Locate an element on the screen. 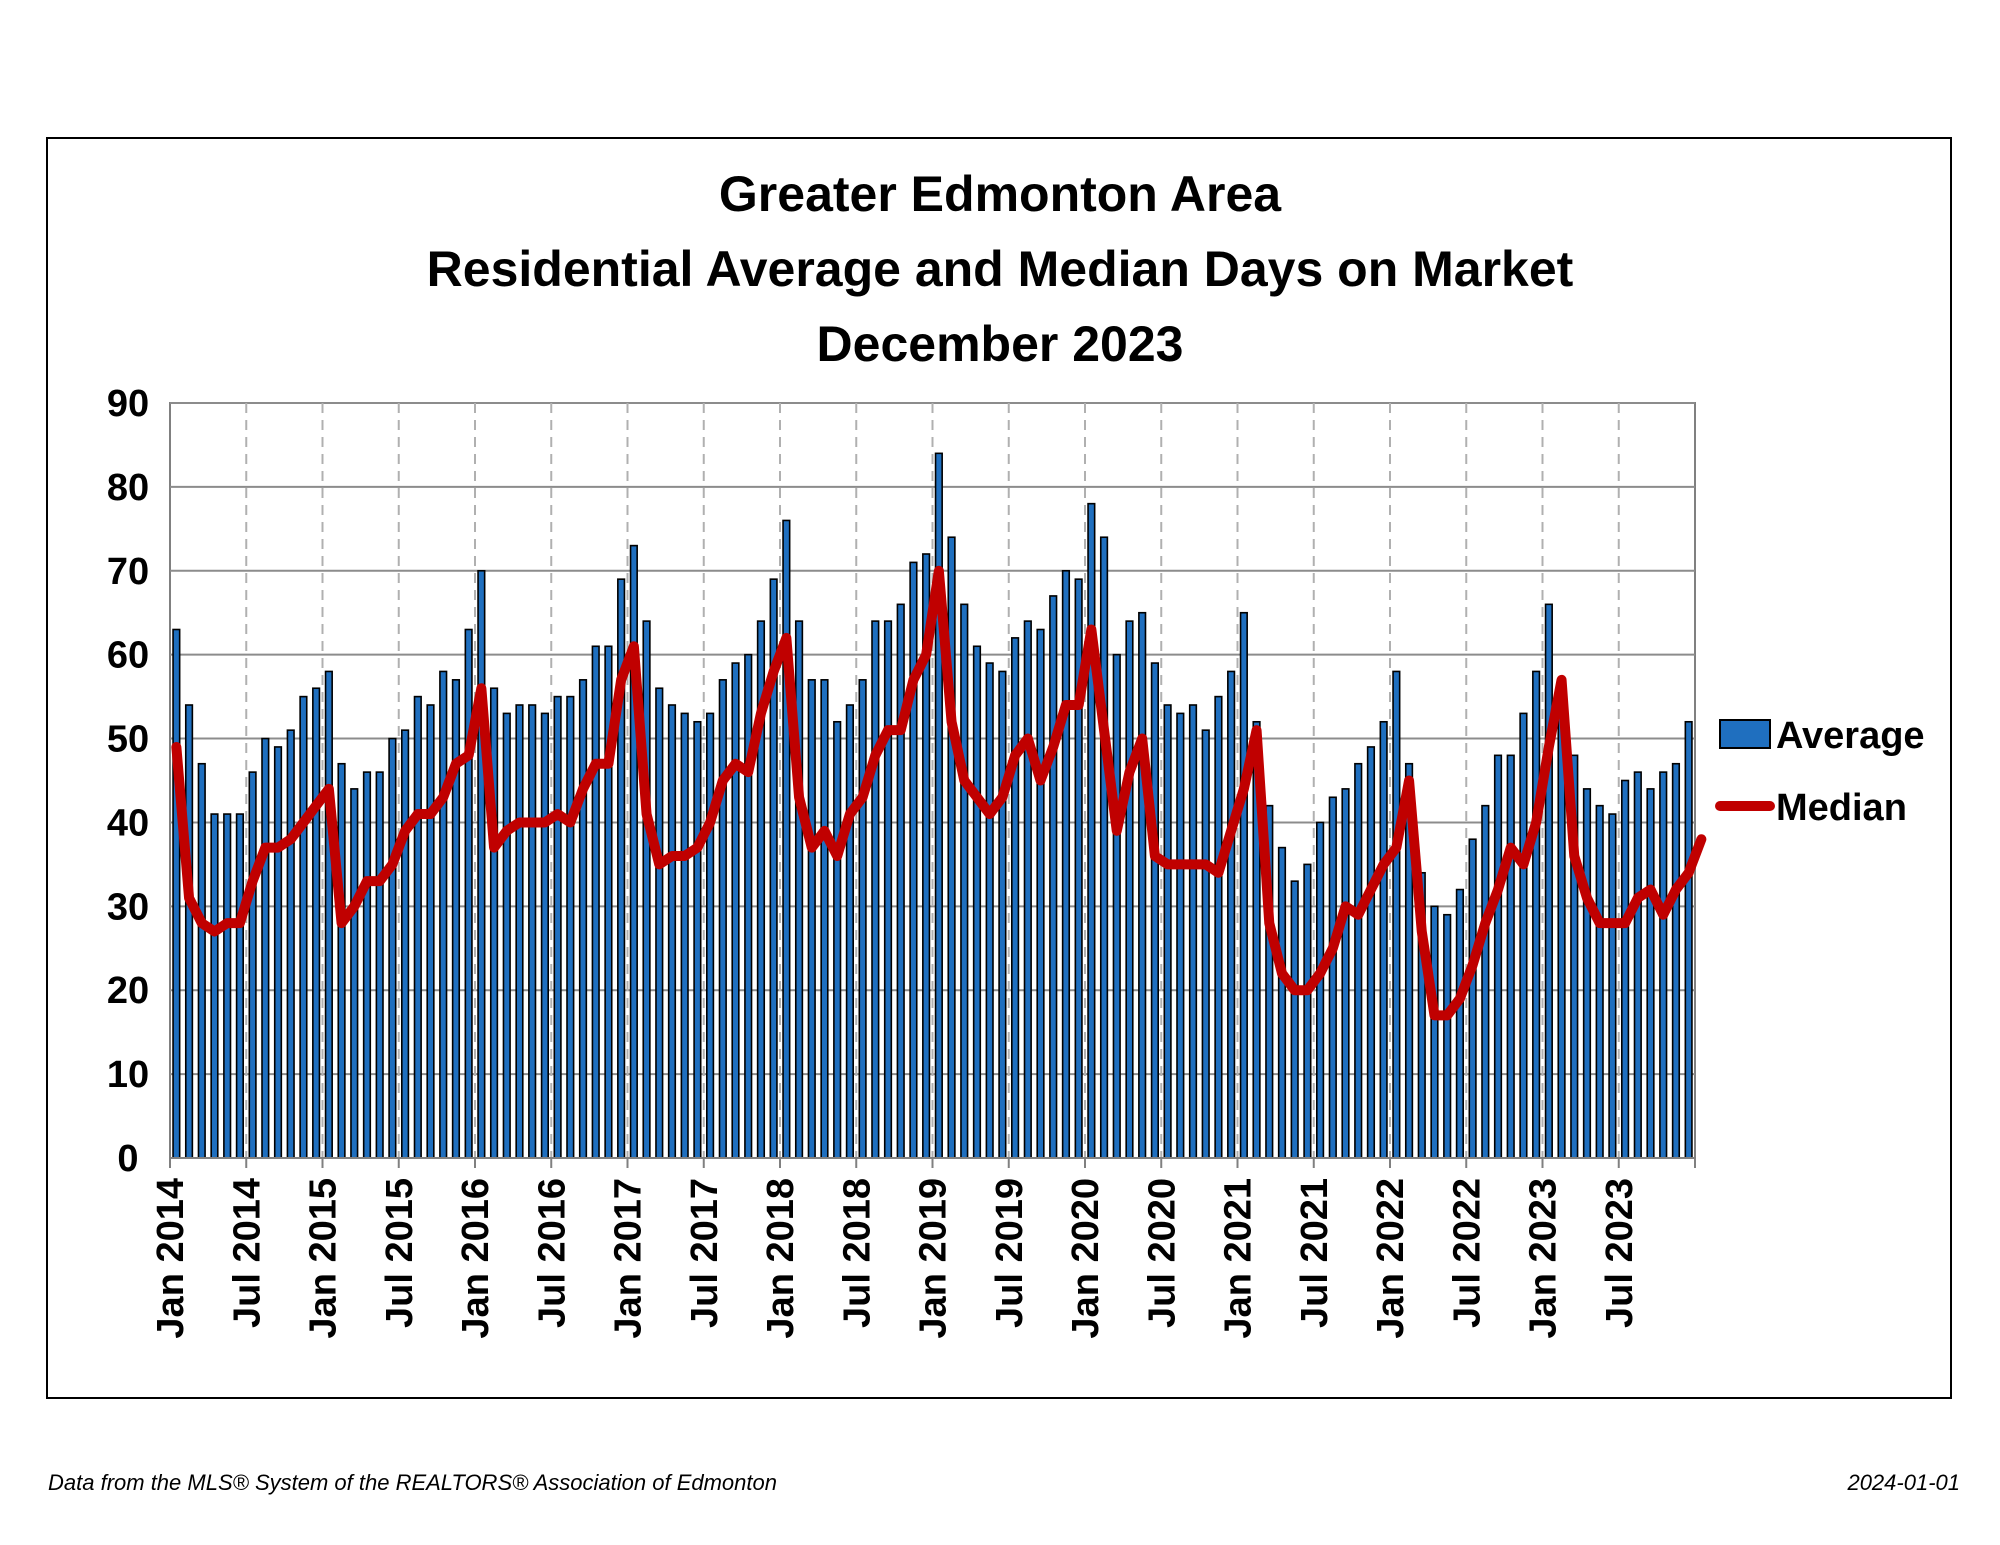 The height and width of the screenshot is (1545, 2000). legend-average-swatch is located at coordinates (1745, 734).